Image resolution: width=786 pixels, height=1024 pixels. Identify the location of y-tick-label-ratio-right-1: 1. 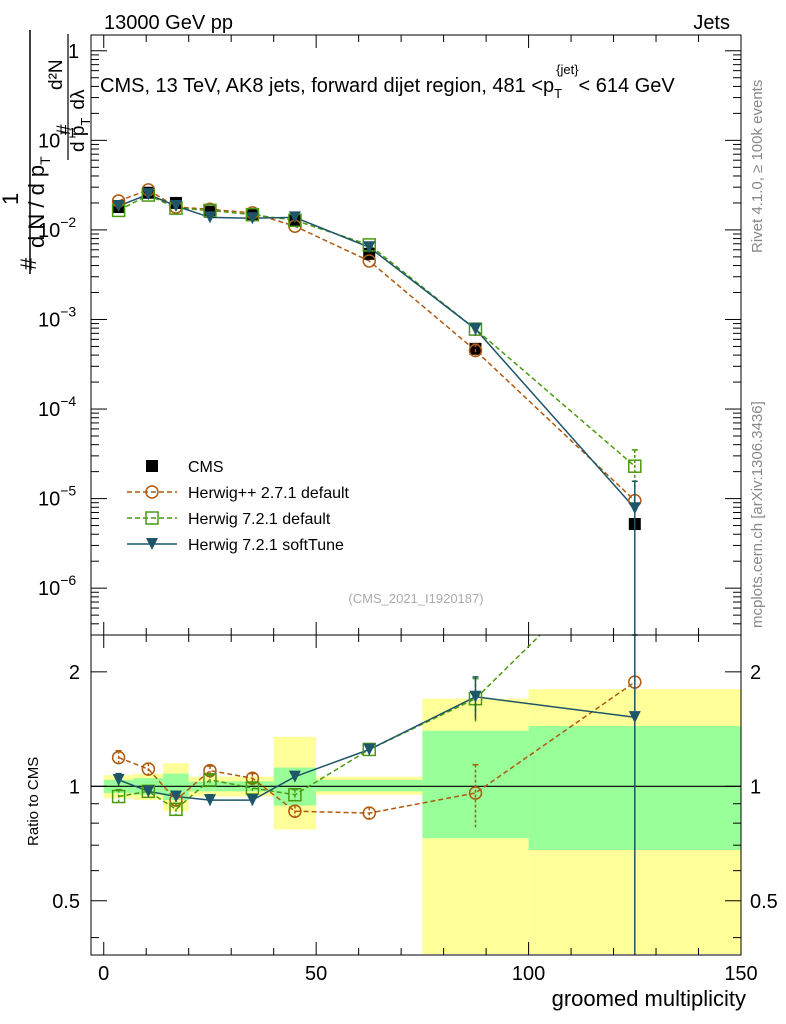
(755, 787).